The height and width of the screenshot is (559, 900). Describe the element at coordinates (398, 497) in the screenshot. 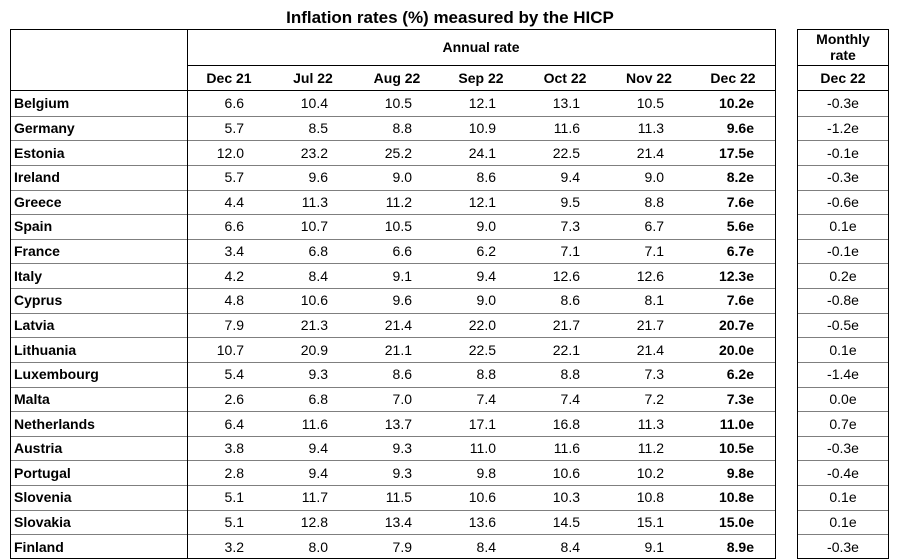

I see `cell-value: 11.5` at that location.